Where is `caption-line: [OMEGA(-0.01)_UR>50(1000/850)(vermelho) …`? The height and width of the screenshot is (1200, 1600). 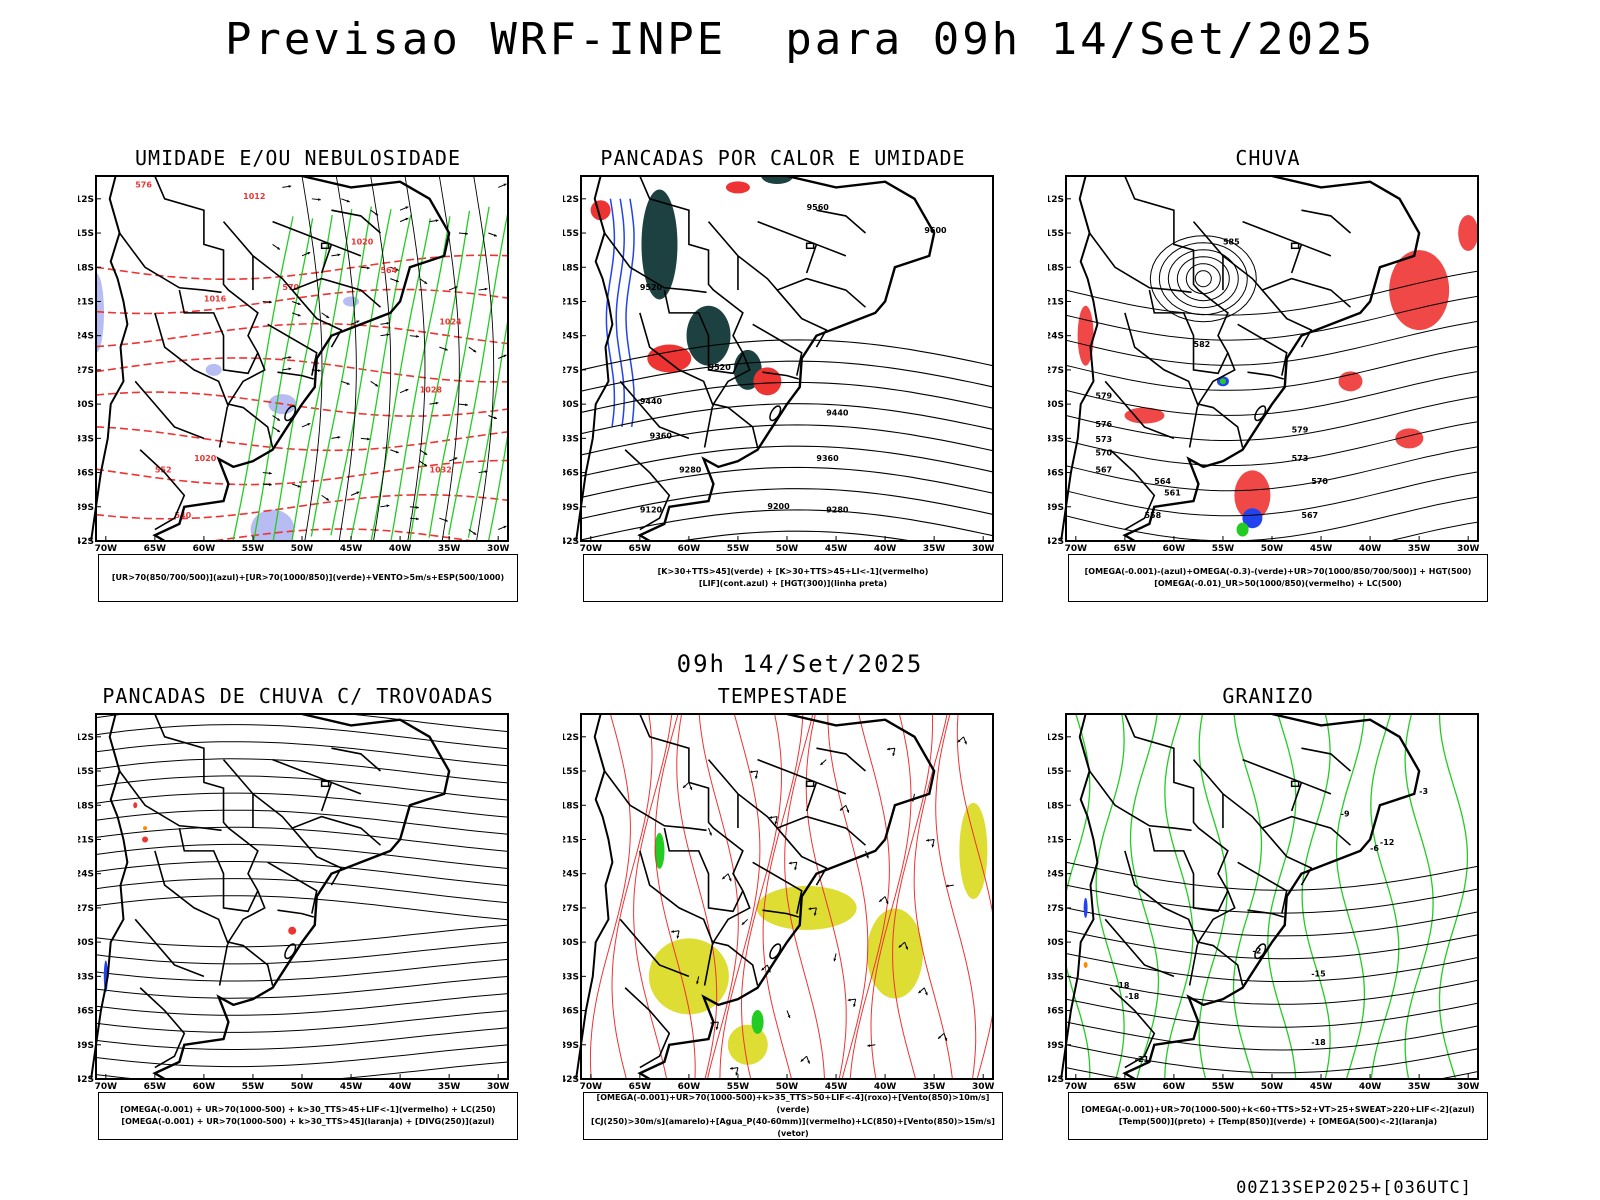 caption-line: [OMEGA(-0.01)_UR>50(1000/850)(vermelho) … is located at coordinates (1278, 583).